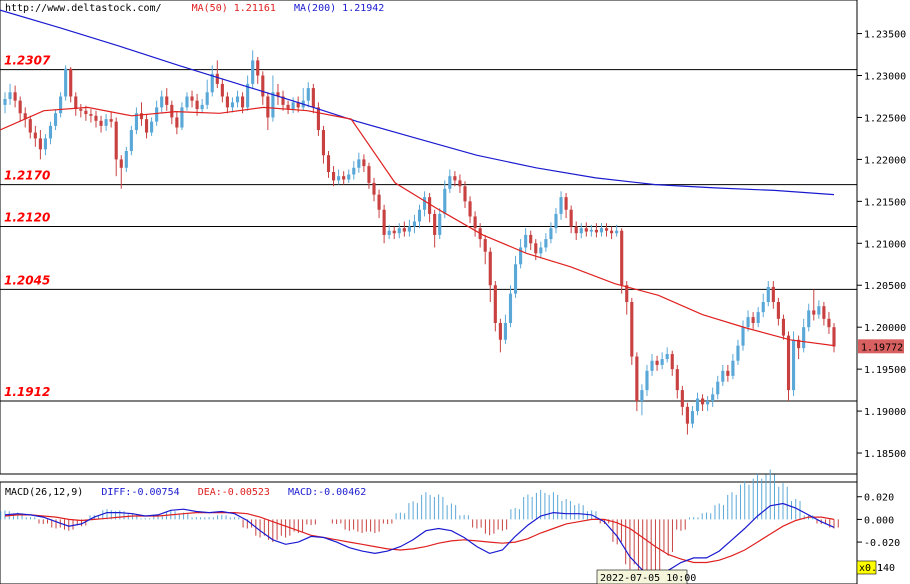 This screenshot has width=910, height=584. What do you see at coordinates (83, 8) in the screenshot?
I see `source-url: http://www.deltastock.com/` at bounding box center [83, 8].